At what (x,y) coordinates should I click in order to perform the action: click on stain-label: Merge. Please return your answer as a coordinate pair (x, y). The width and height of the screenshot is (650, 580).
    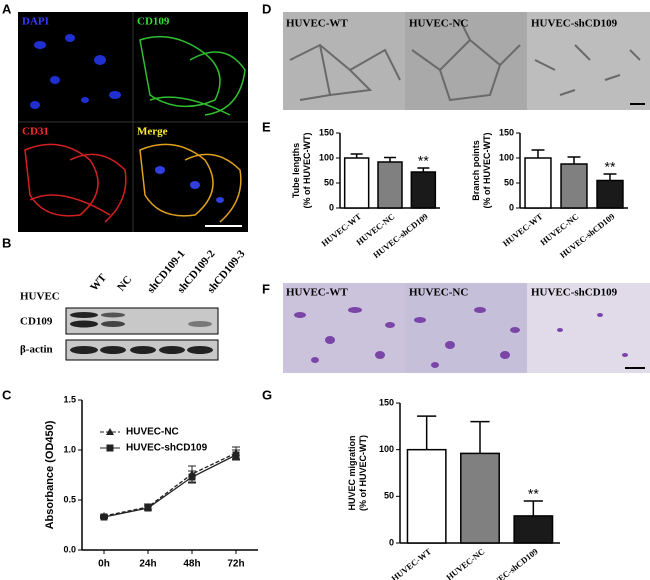
    Looking at the image, I should click on (152, 132).